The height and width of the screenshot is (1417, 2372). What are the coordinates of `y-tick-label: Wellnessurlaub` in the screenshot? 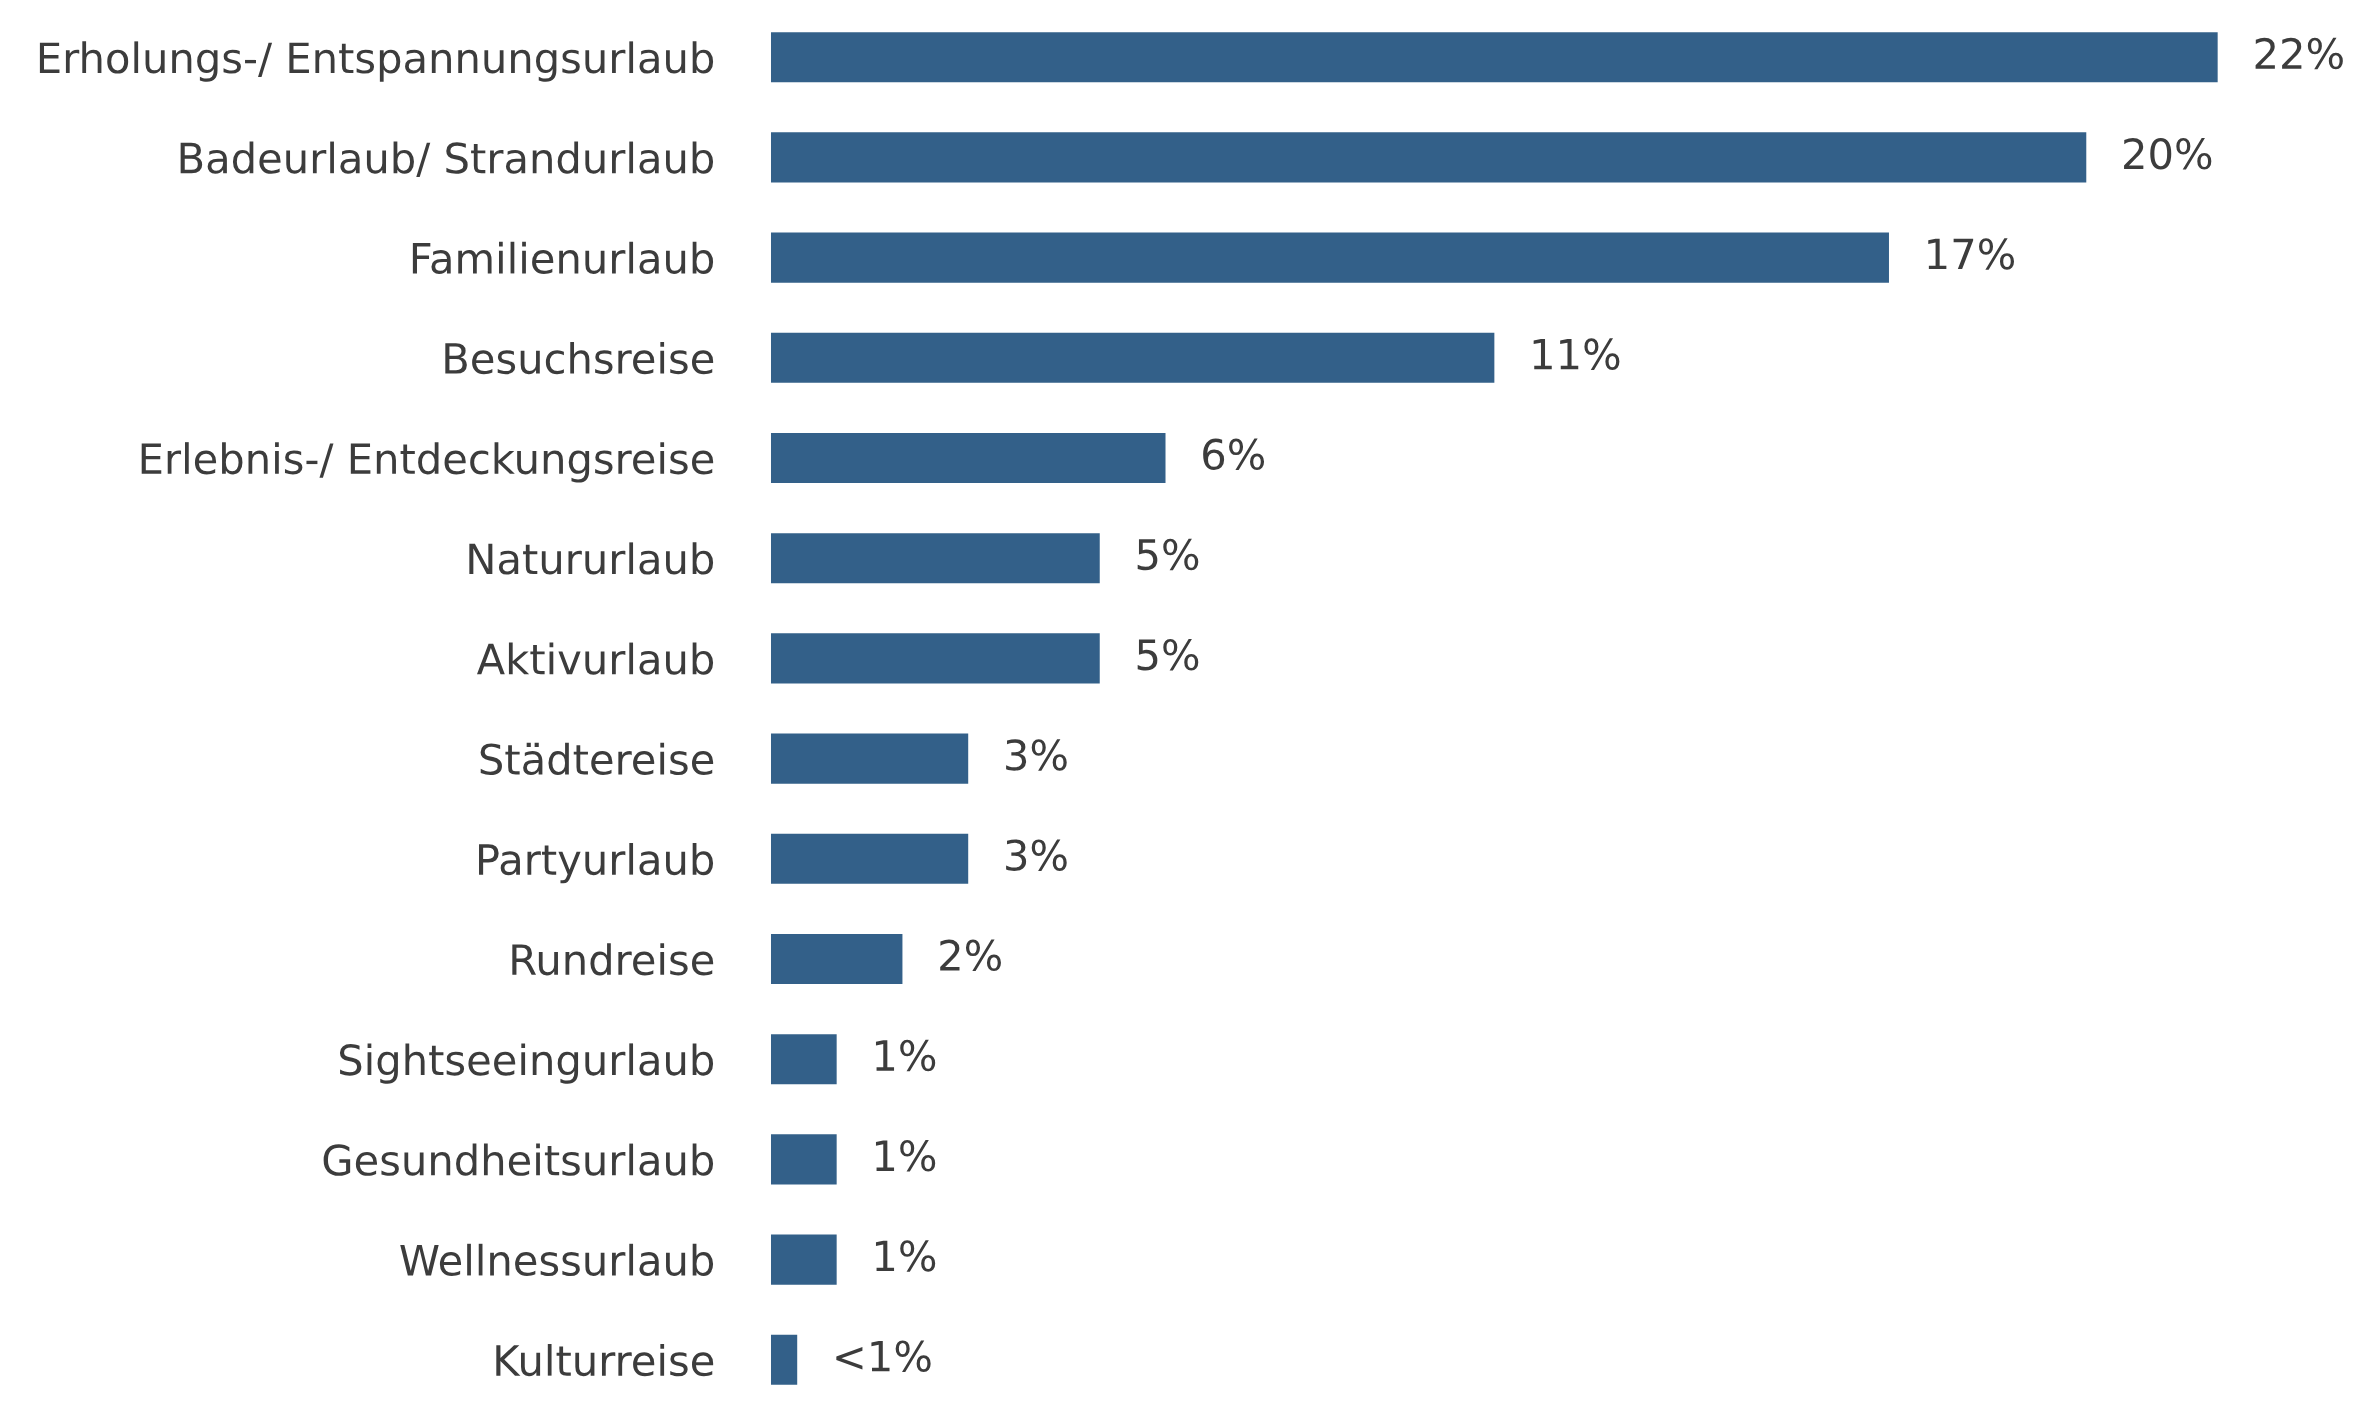 It's located at (557, 1260).